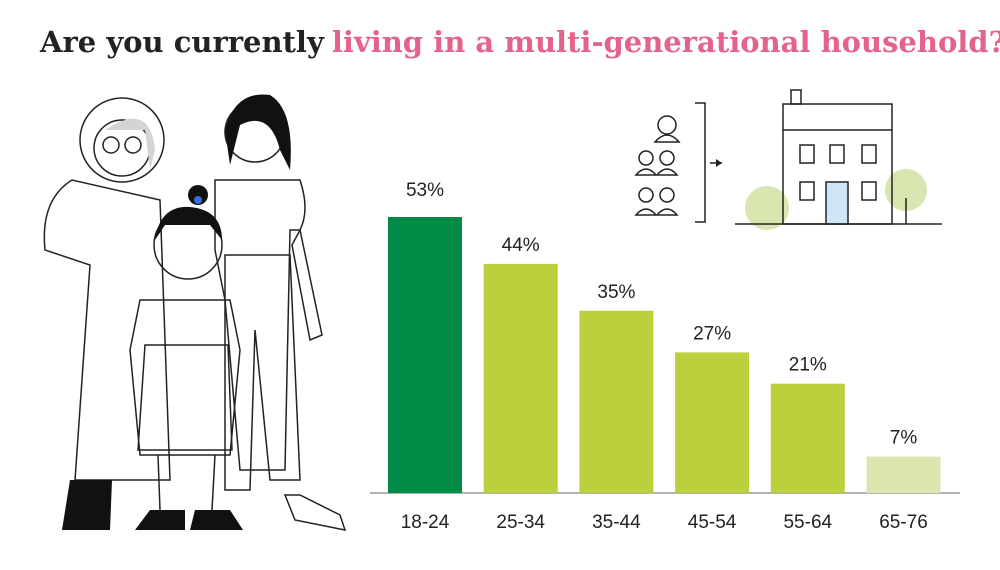 The image size is (1000, 570). I want to click on x-tick-label: 35-44, so click(616, 522).